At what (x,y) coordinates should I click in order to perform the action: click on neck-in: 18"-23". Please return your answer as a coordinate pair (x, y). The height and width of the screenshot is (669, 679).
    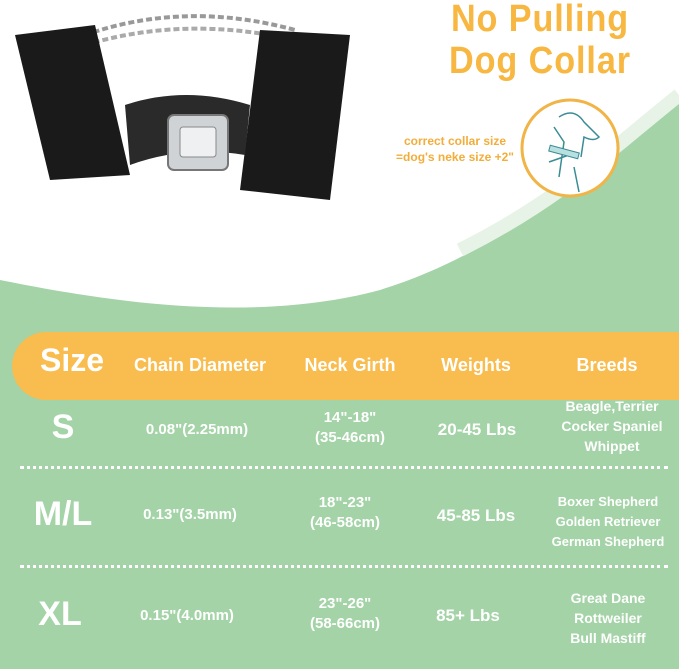
    Looking at the image, I should click on (345, 502).